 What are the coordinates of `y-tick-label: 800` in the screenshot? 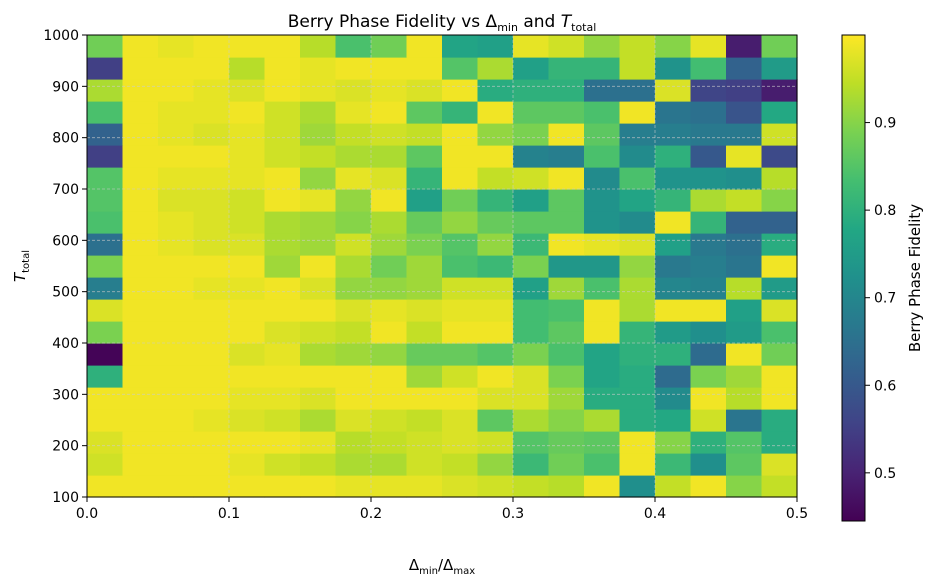 It's located at (65, 139).